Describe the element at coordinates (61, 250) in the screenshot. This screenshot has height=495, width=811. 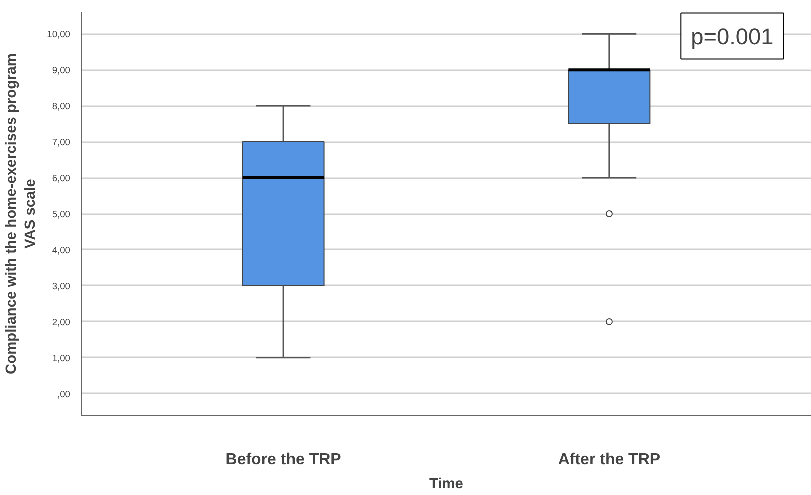
I see `y-tick-label: 4,00` at that location.